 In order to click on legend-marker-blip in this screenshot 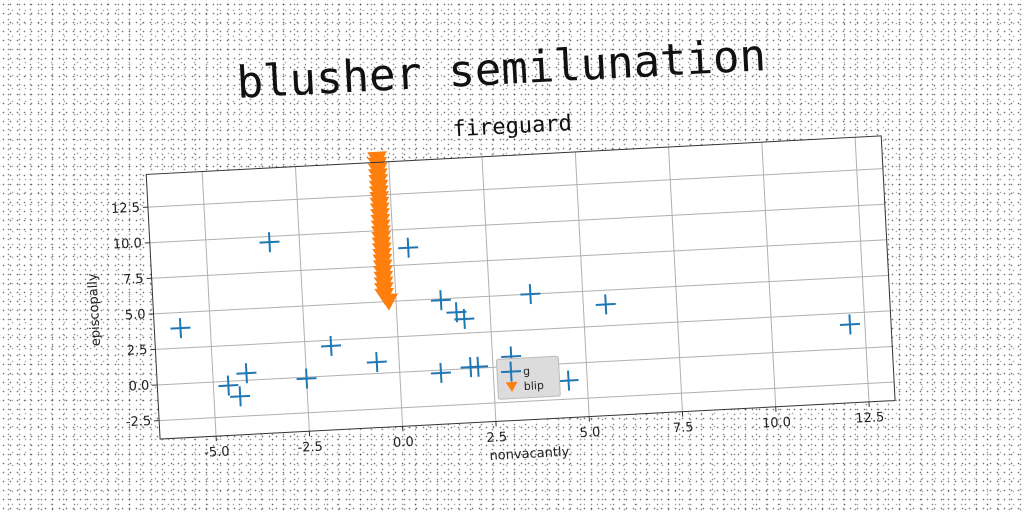, I will do `click(511, 387)`.